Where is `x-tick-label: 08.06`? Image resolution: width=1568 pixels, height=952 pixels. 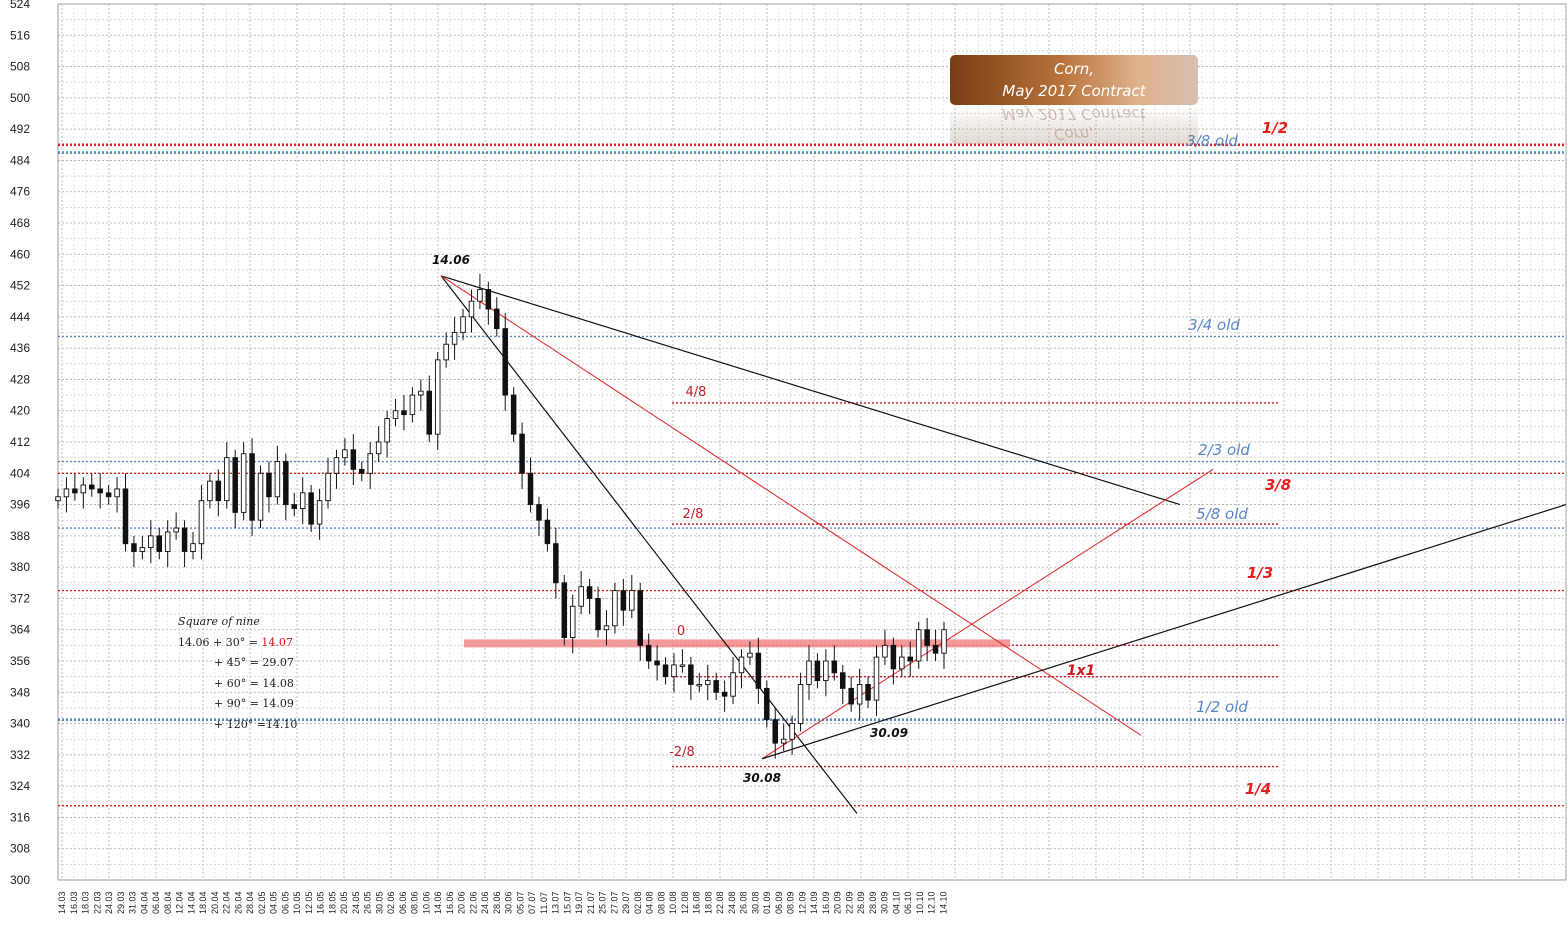 x-tick-label: 08.06 is located at coordinates (415, 902).